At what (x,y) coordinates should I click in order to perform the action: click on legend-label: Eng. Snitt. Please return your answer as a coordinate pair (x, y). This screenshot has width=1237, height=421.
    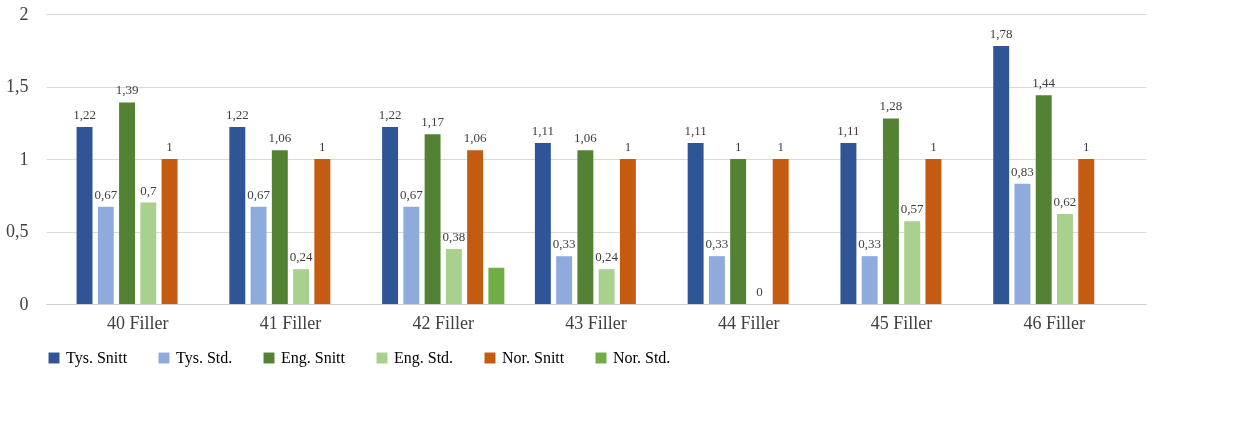
    Looking at the image, I should click on (313, 358).